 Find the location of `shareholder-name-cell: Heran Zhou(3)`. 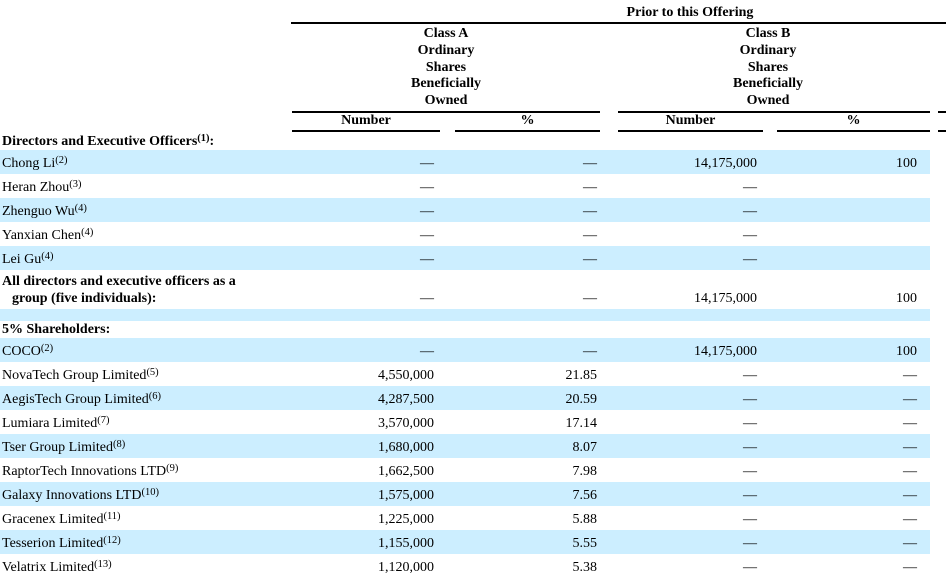

shareholder-name-cell: Heran Zhou(3) is located at coordinates (146, 186).